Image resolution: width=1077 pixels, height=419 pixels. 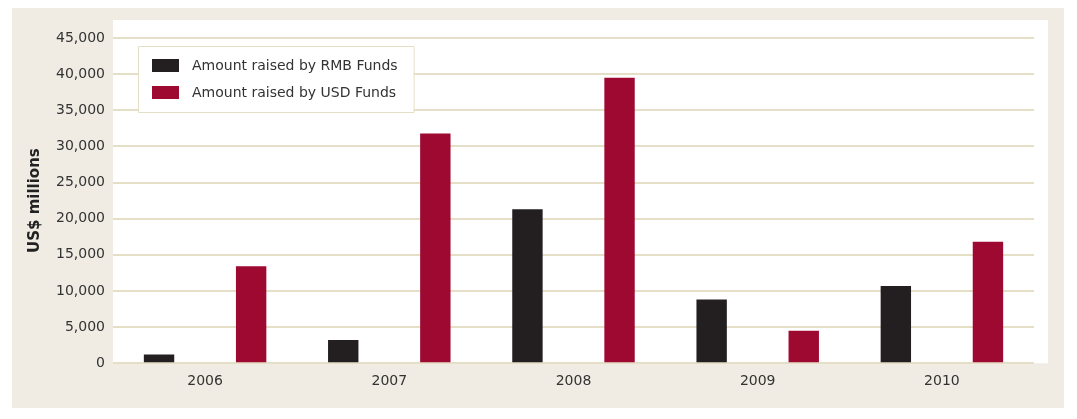 I want to click on y-tick-label: 15,000, so click(x=80, y=253).